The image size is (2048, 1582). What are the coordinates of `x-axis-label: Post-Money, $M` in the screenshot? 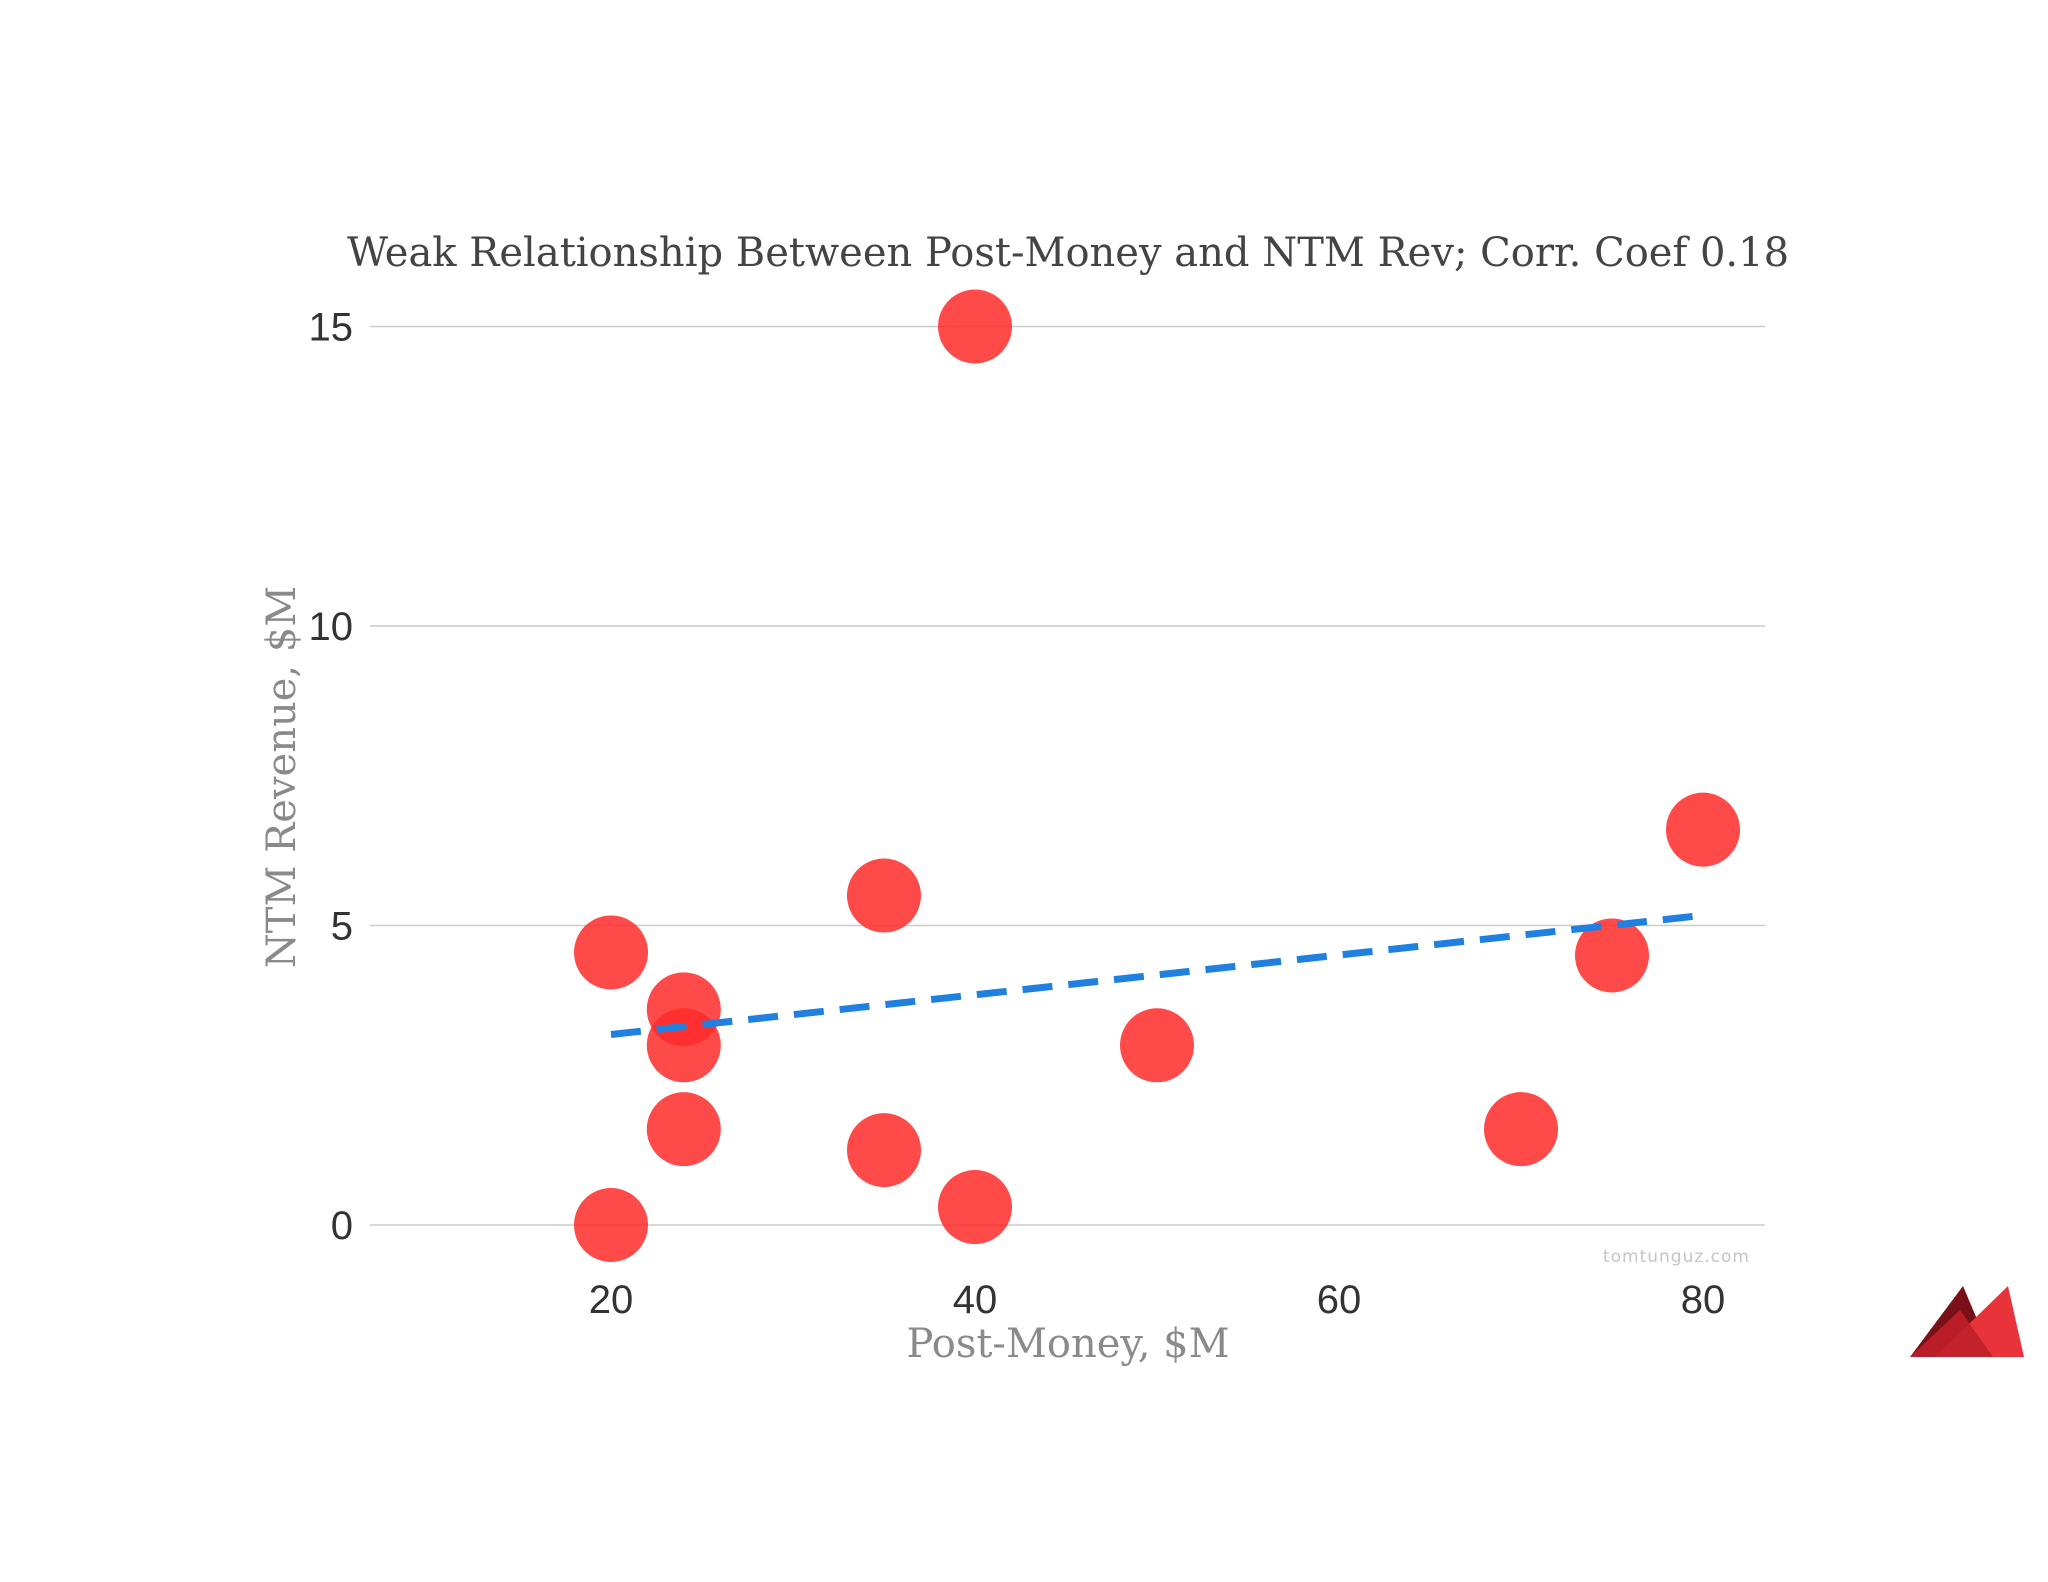 It's located at (1067, 1344).